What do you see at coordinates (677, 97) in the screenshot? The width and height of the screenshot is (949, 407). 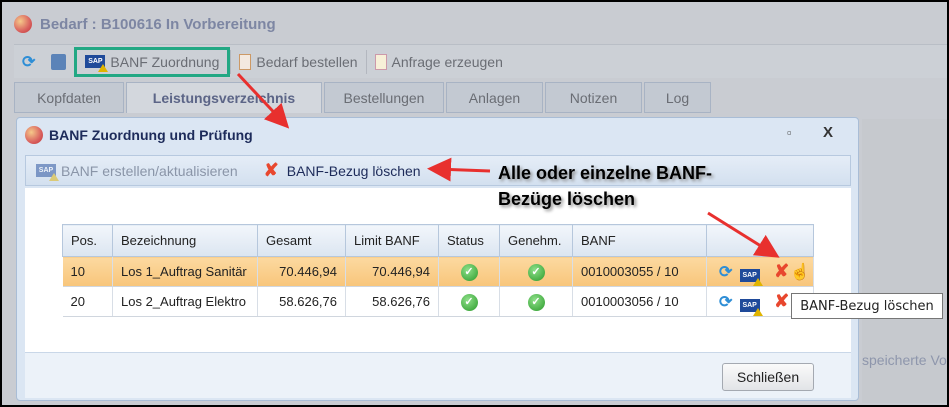 I see `tab-log: Log` at bounding box center [677, 97].